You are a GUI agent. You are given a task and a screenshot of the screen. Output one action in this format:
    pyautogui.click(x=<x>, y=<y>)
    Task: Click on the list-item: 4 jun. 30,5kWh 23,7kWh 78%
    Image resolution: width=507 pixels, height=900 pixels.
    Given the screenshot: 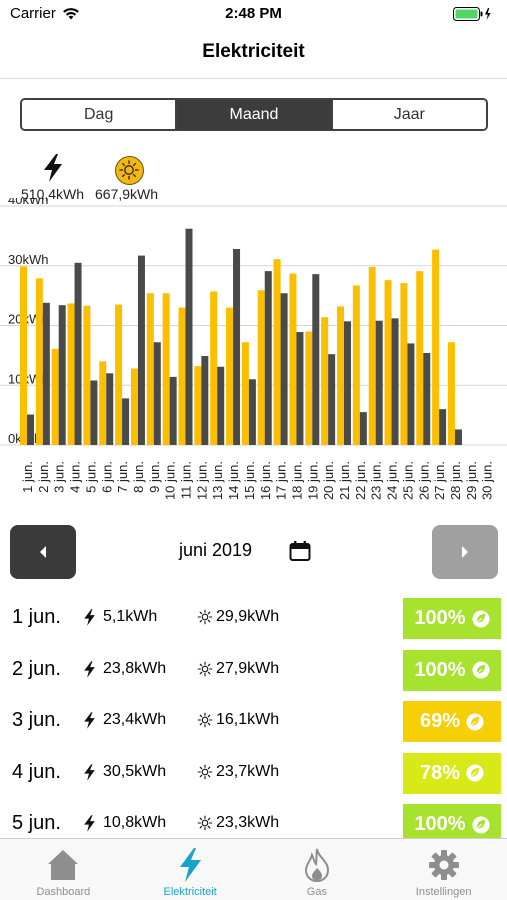 What is the action you would take?
    pyautogui.click(x=253, y=774)
    